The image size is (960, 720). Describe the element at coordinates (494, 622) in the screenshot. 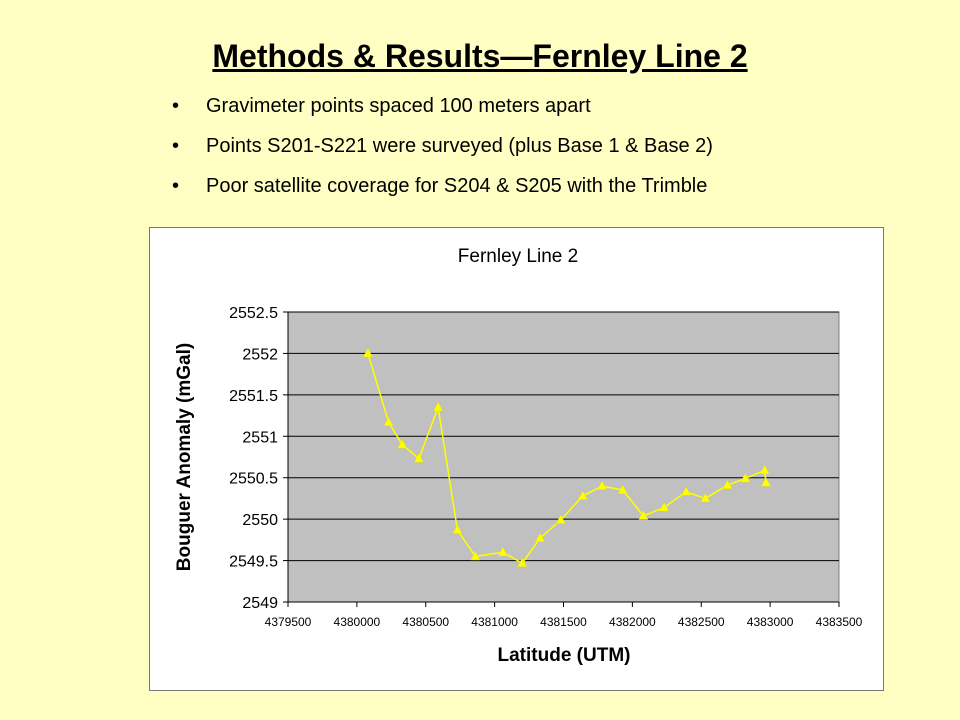

I see `x-tick-label: 4381000` at that location.